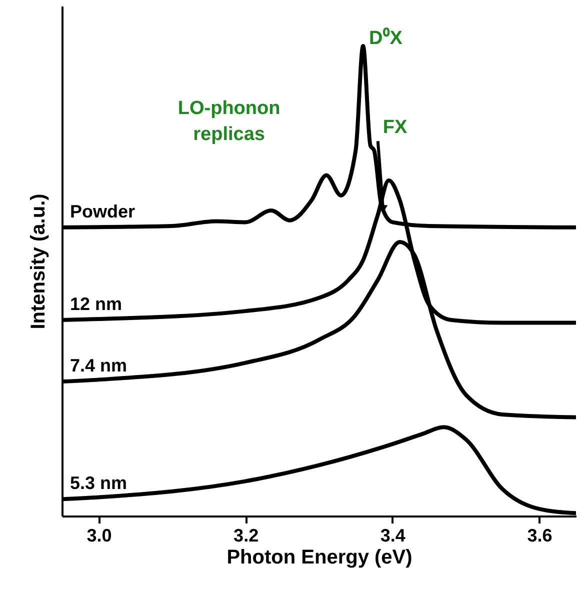 This screenshot has height=590, width=584. I want to click on series-label: 7.4 nm, so click(99, 366).